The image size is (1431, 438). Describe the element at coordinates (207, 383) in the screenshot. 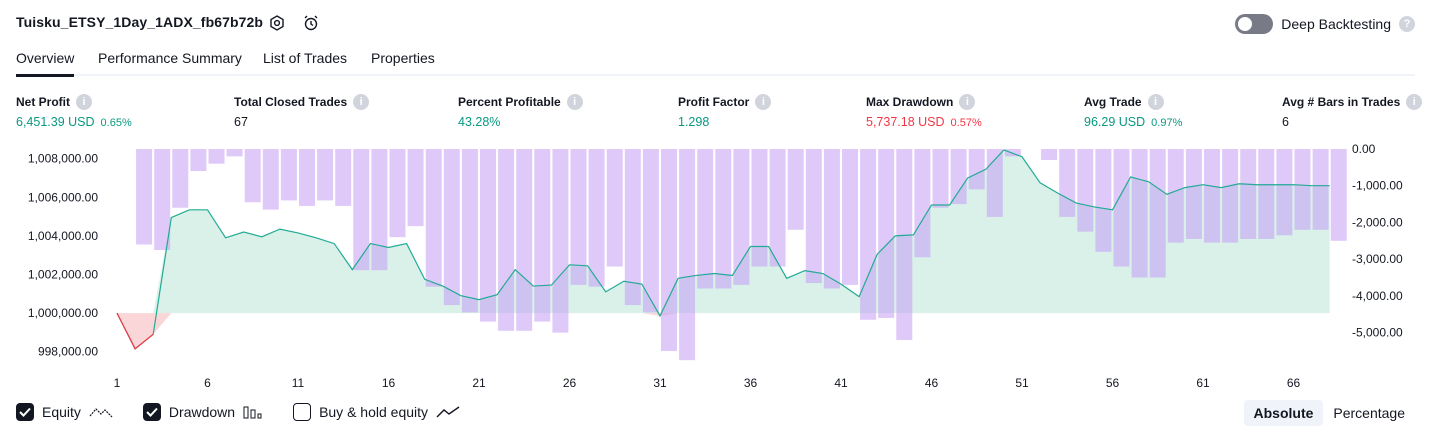

I see `x-tick-label: 6` at that location.